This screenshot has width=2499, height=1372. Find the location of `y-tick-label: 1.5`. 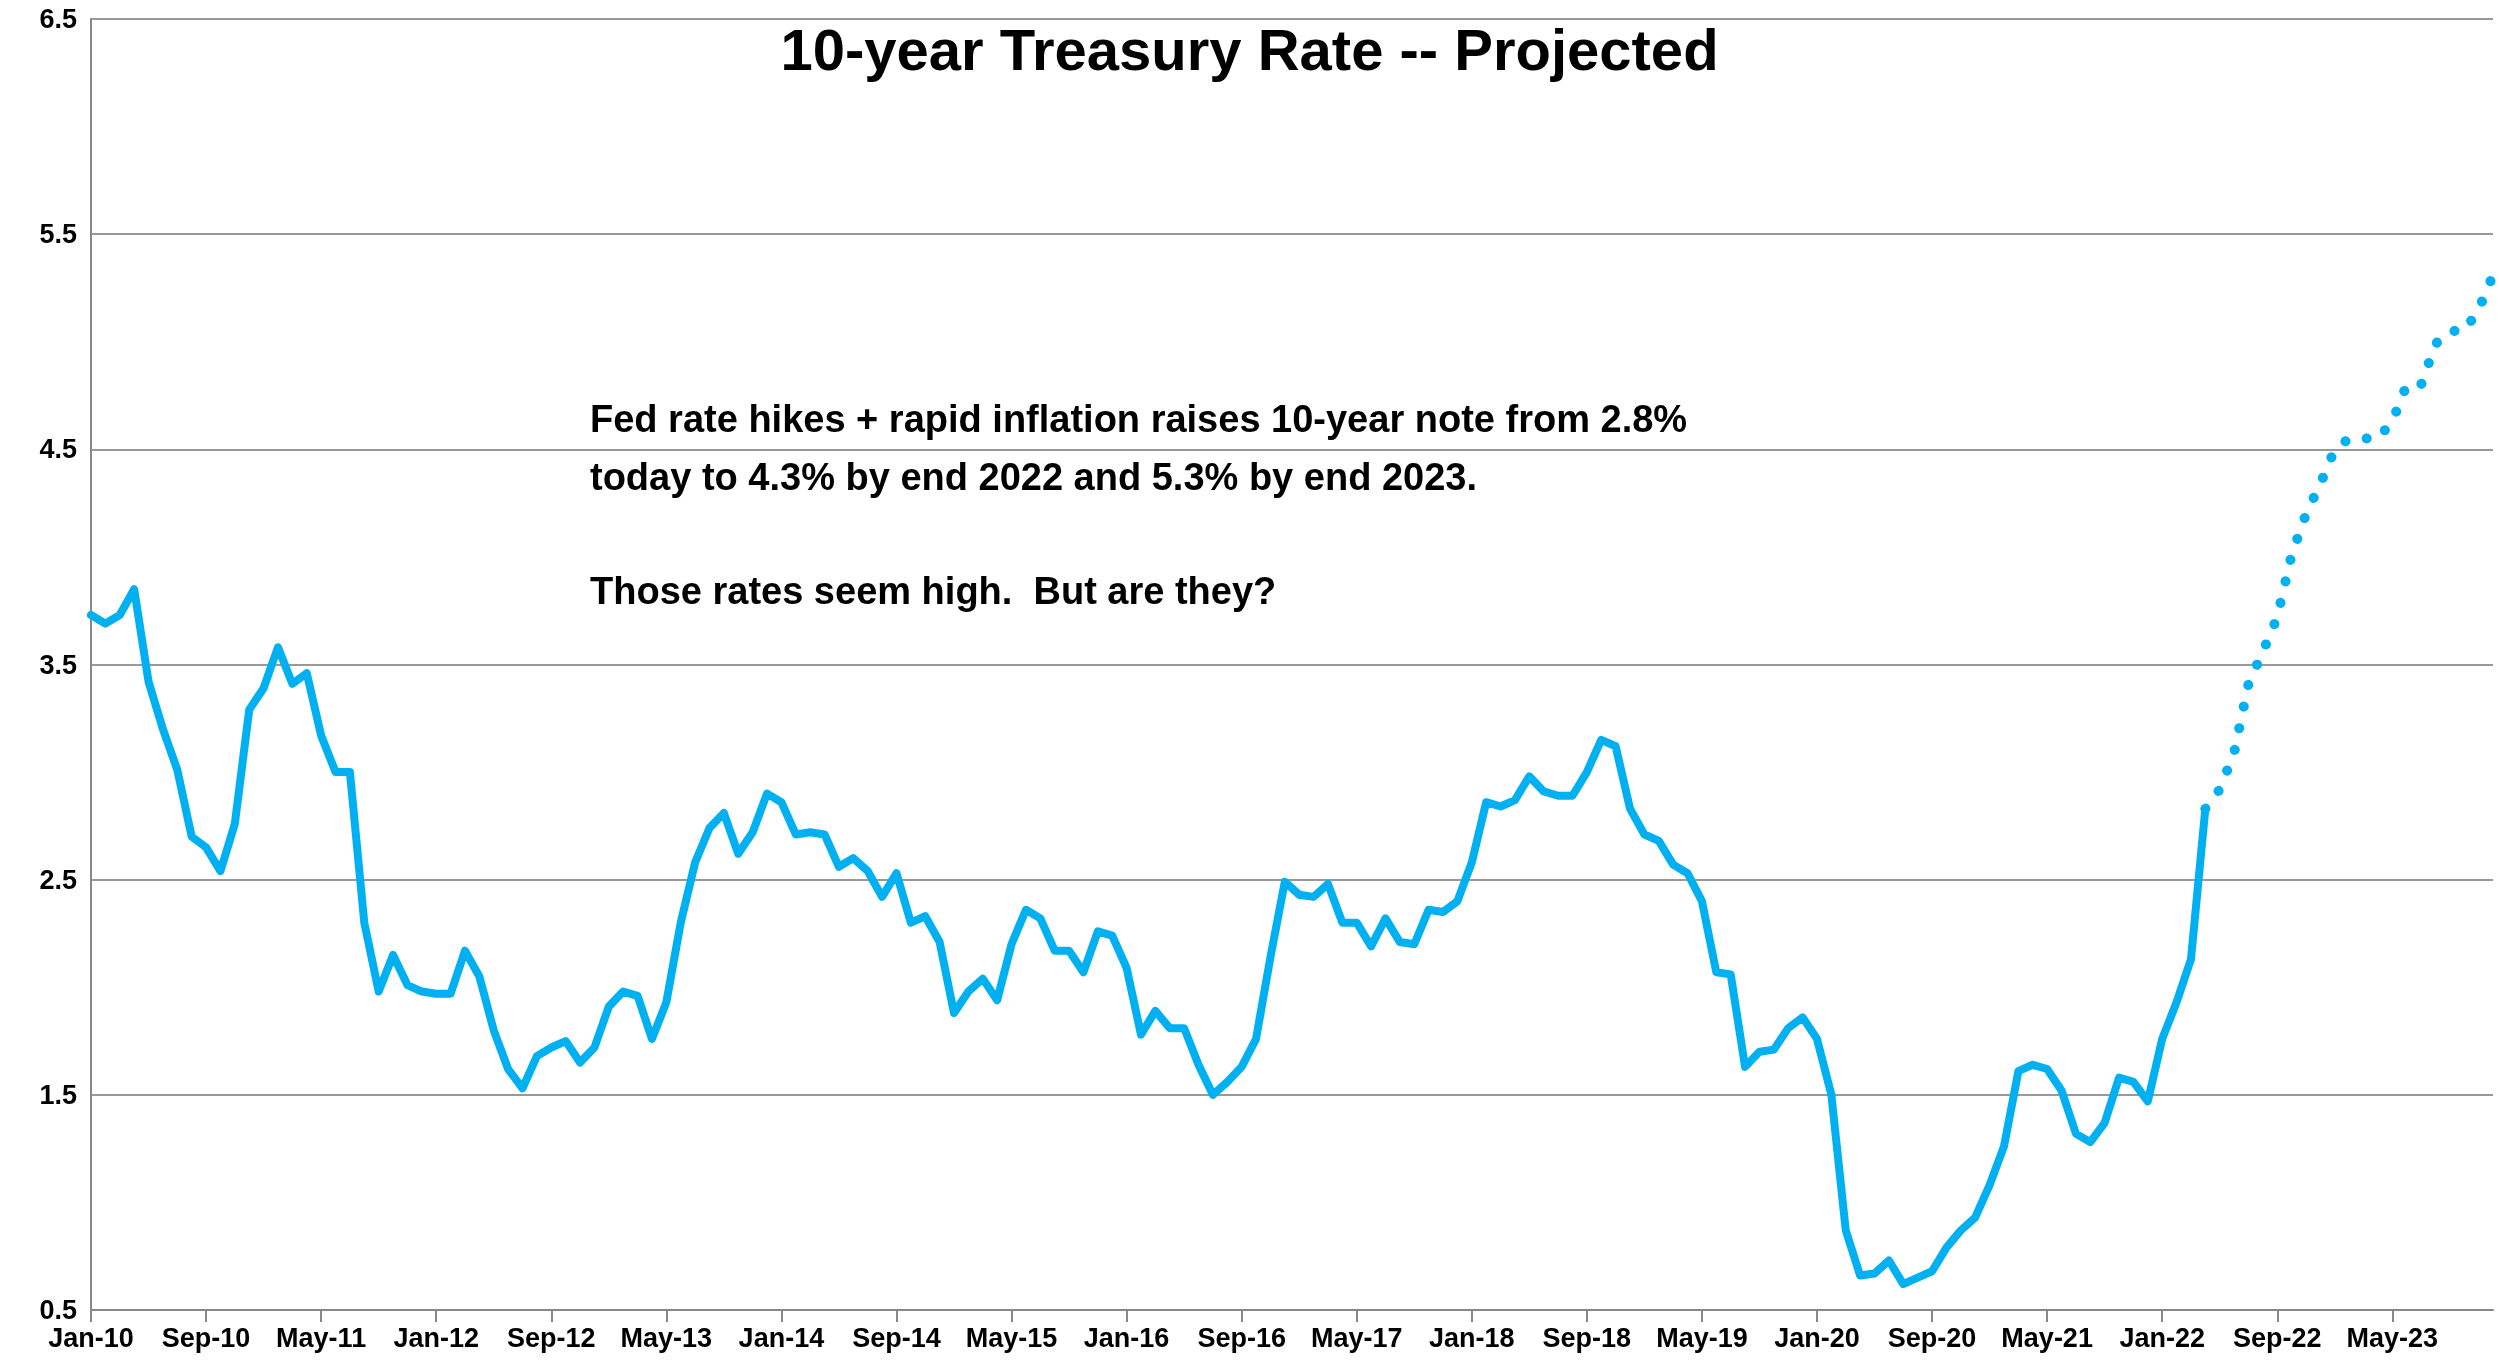

y-tick-label: 1.5 is located at coordinates (58, 1094).